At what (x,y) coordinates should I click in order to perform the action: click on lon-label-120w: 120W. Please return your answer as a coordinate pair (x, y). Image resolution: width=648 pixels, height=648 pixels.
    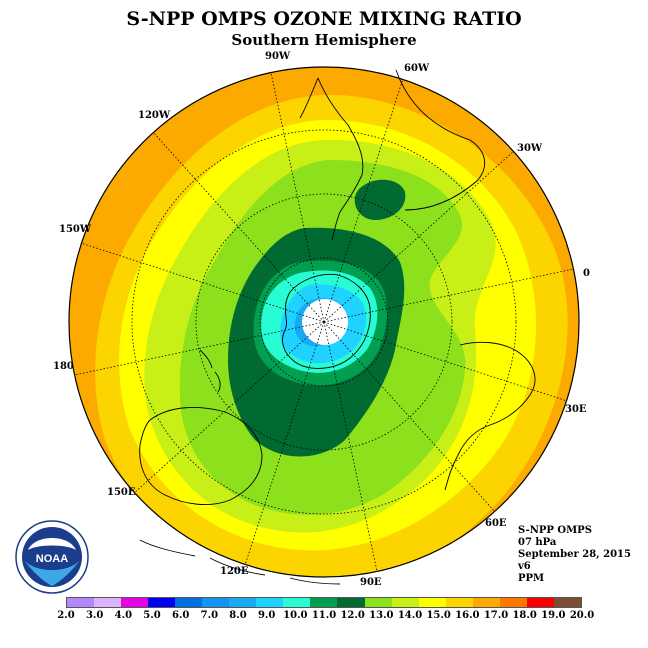
    Looking at the image, I should click on (154, 115).